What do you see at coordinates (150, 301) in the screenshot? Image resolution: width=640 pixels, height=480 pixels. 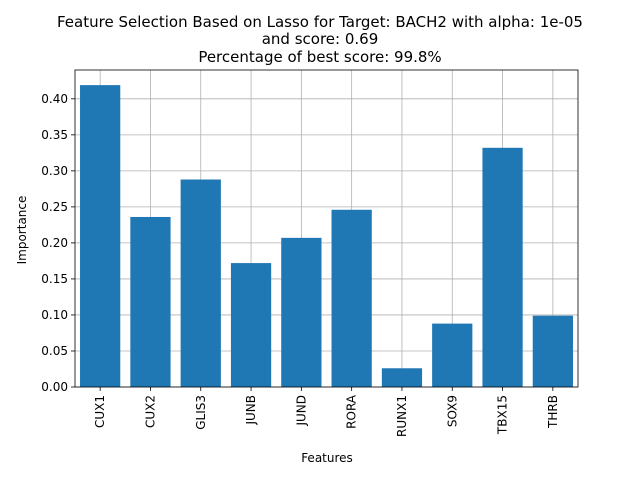 I see `bar-cux2` at bounding box center [150, 301].